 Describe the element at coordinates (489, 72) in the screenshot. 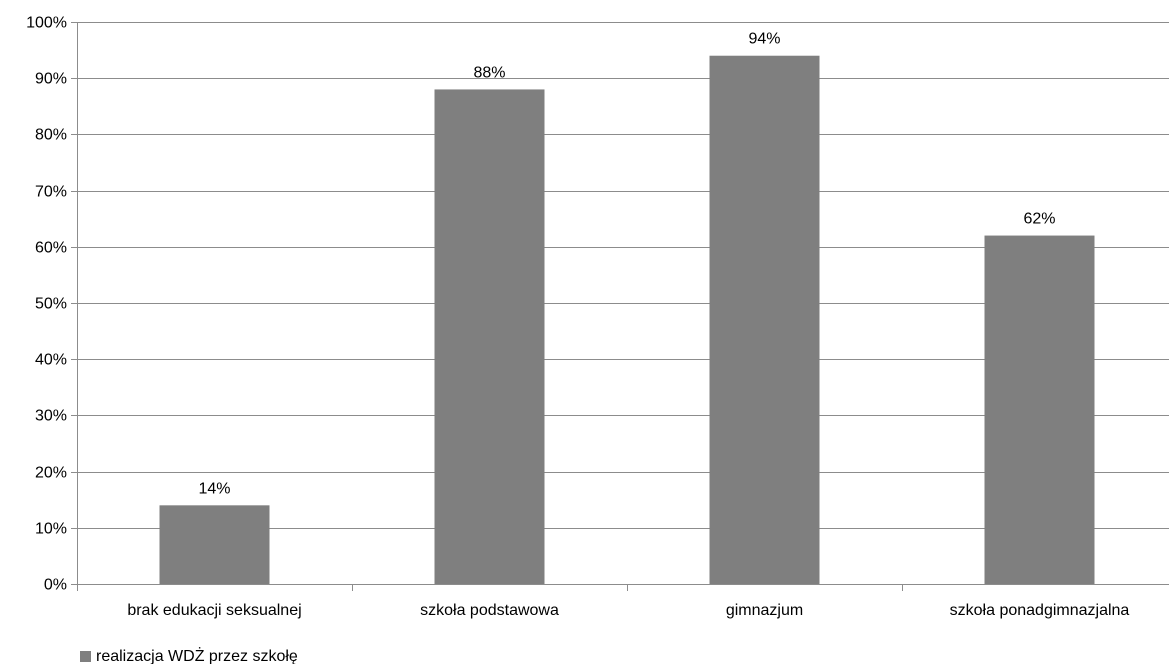

I see `data-label: 88%` at that location.